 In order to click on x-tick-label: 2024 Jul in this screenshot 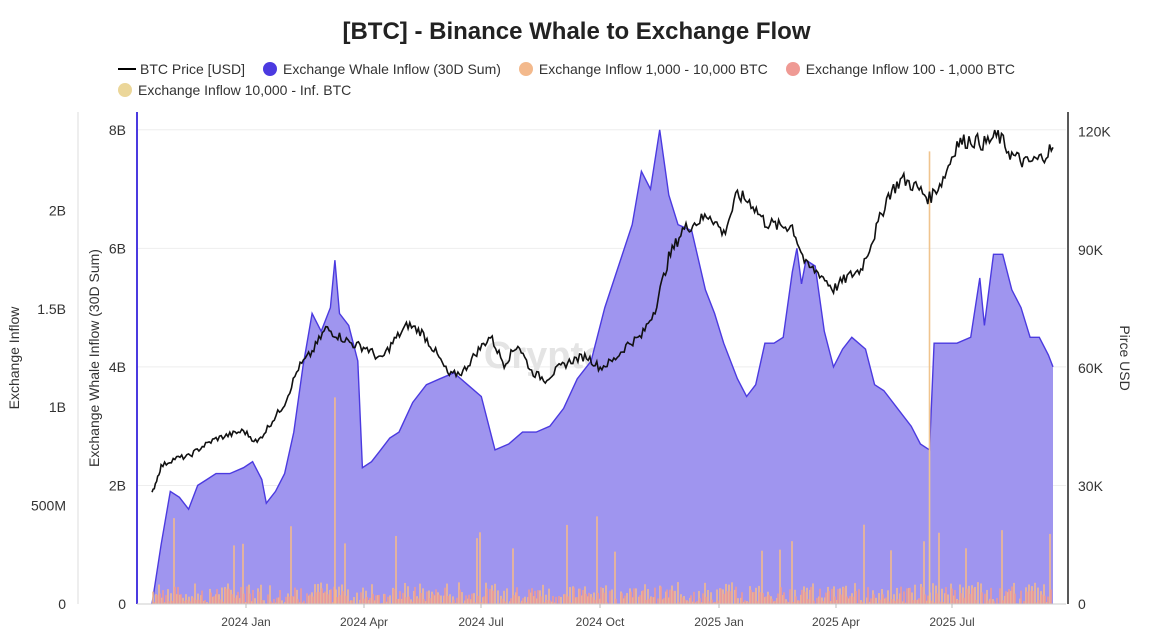, I will do `click(480, 622)`.